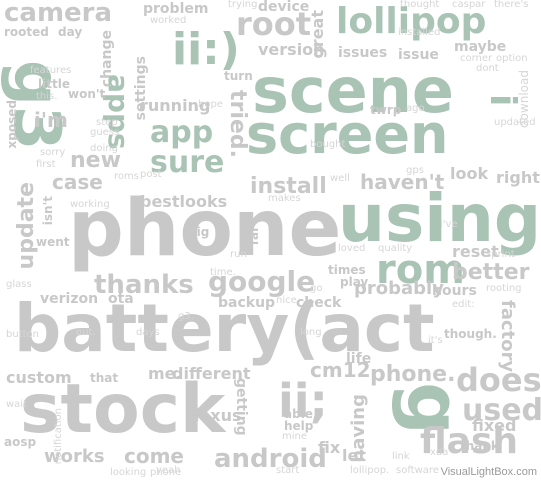  I want to click on cloud-word: bestlooks, so click(184, 201).